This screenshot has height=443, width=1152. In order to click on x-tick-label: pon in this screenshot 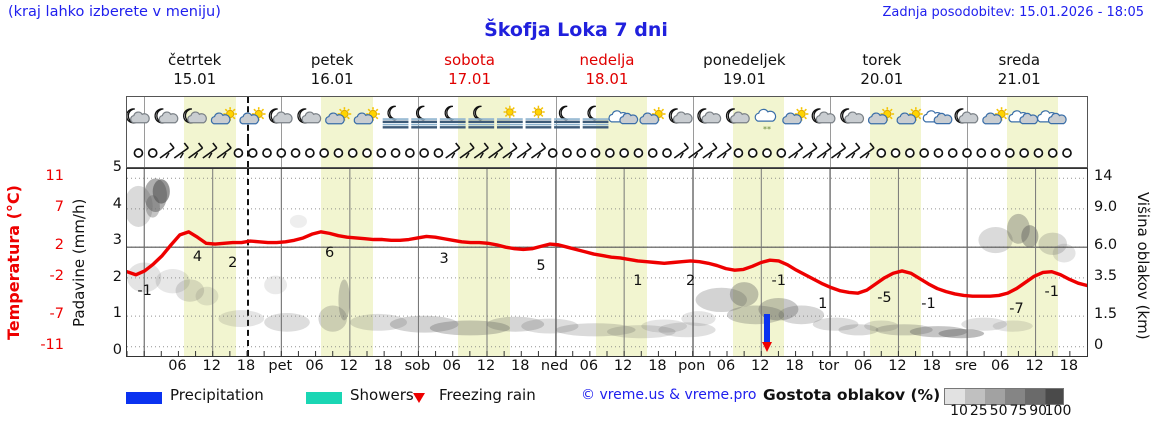, I will do `click(692, 366)`.